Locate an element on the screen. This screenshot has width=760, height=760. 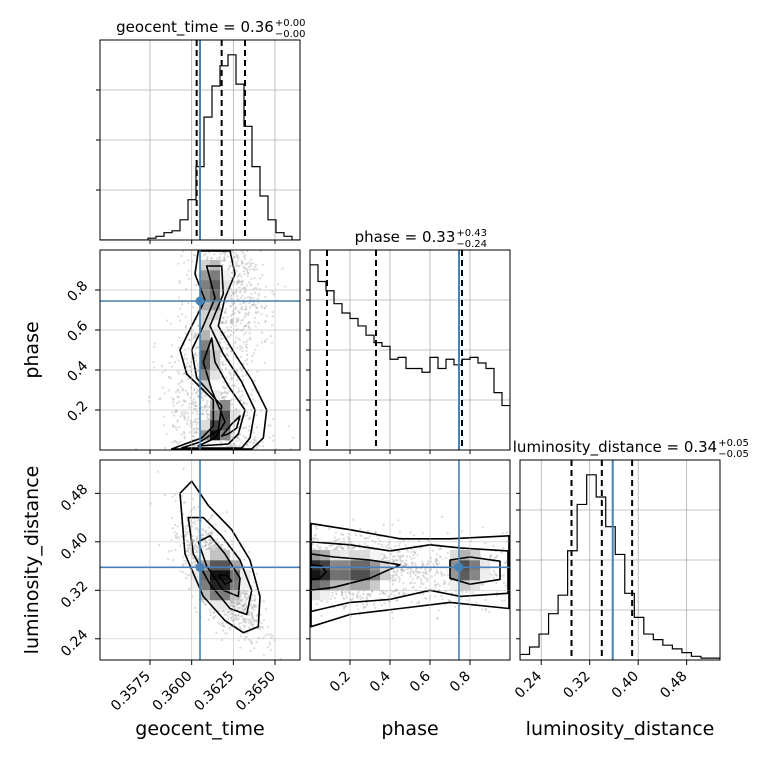
x-tick-label-luminosity_distance: 0.48 is located at coordinates (673, 684).